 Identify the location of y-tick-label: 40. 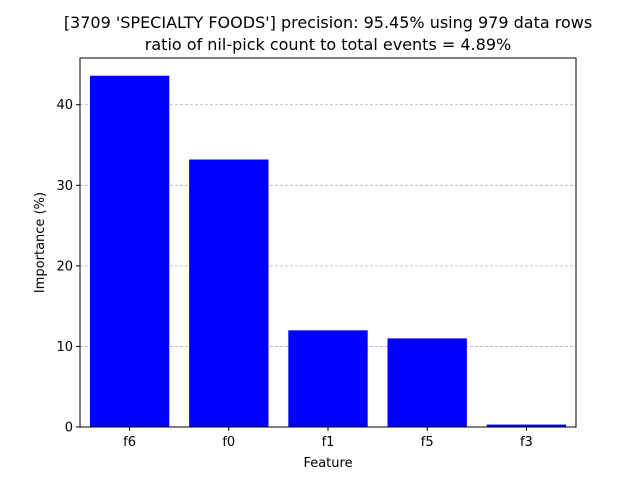
(64, 105).